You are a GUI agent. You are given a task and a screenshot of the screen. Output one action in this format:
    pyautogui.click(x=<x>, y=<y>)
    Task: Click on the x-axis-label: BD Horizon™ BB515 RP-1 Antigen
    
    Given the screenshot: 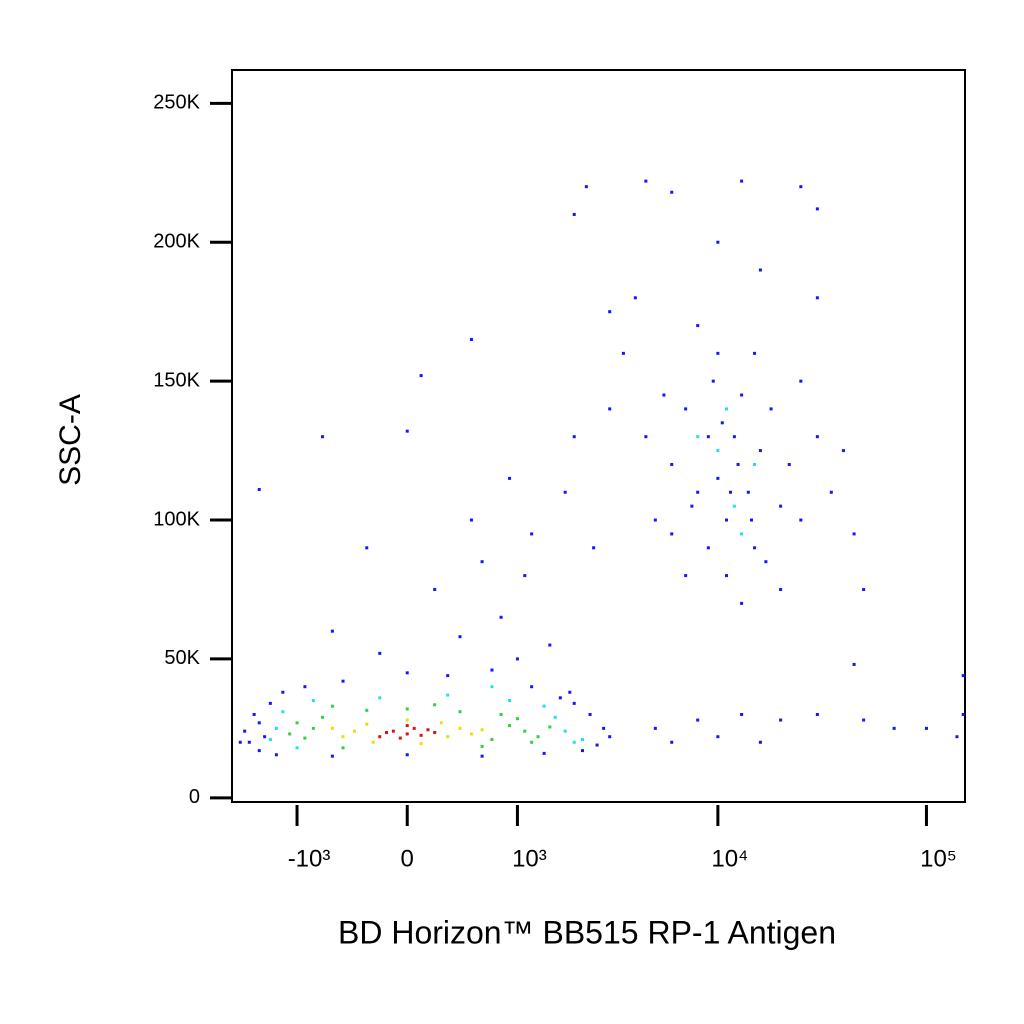 What is the action you would take?
    pyautogui.click(x=587, y=932)
    